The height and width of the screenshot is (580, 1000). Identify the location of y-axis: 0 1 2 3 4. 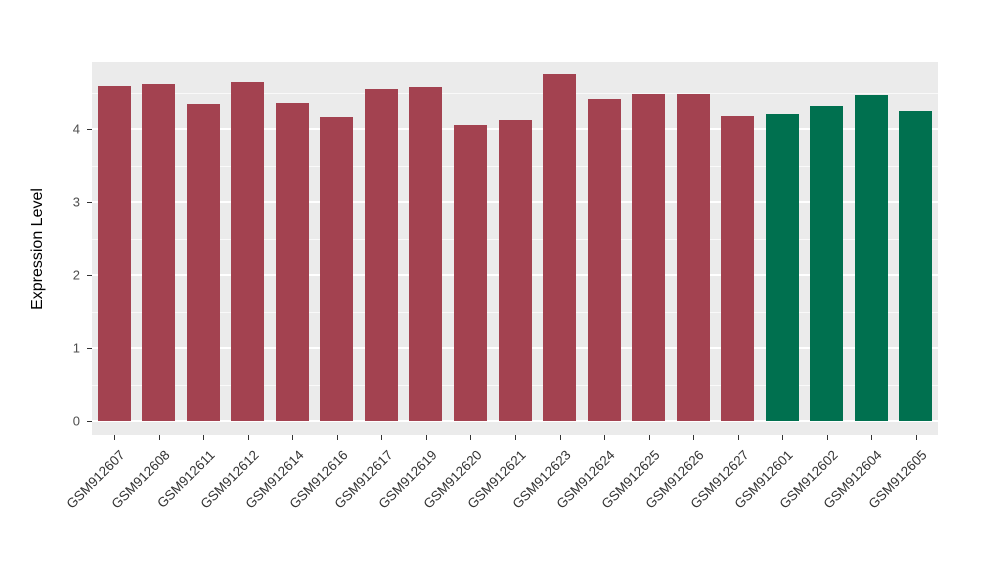
(46, 248).